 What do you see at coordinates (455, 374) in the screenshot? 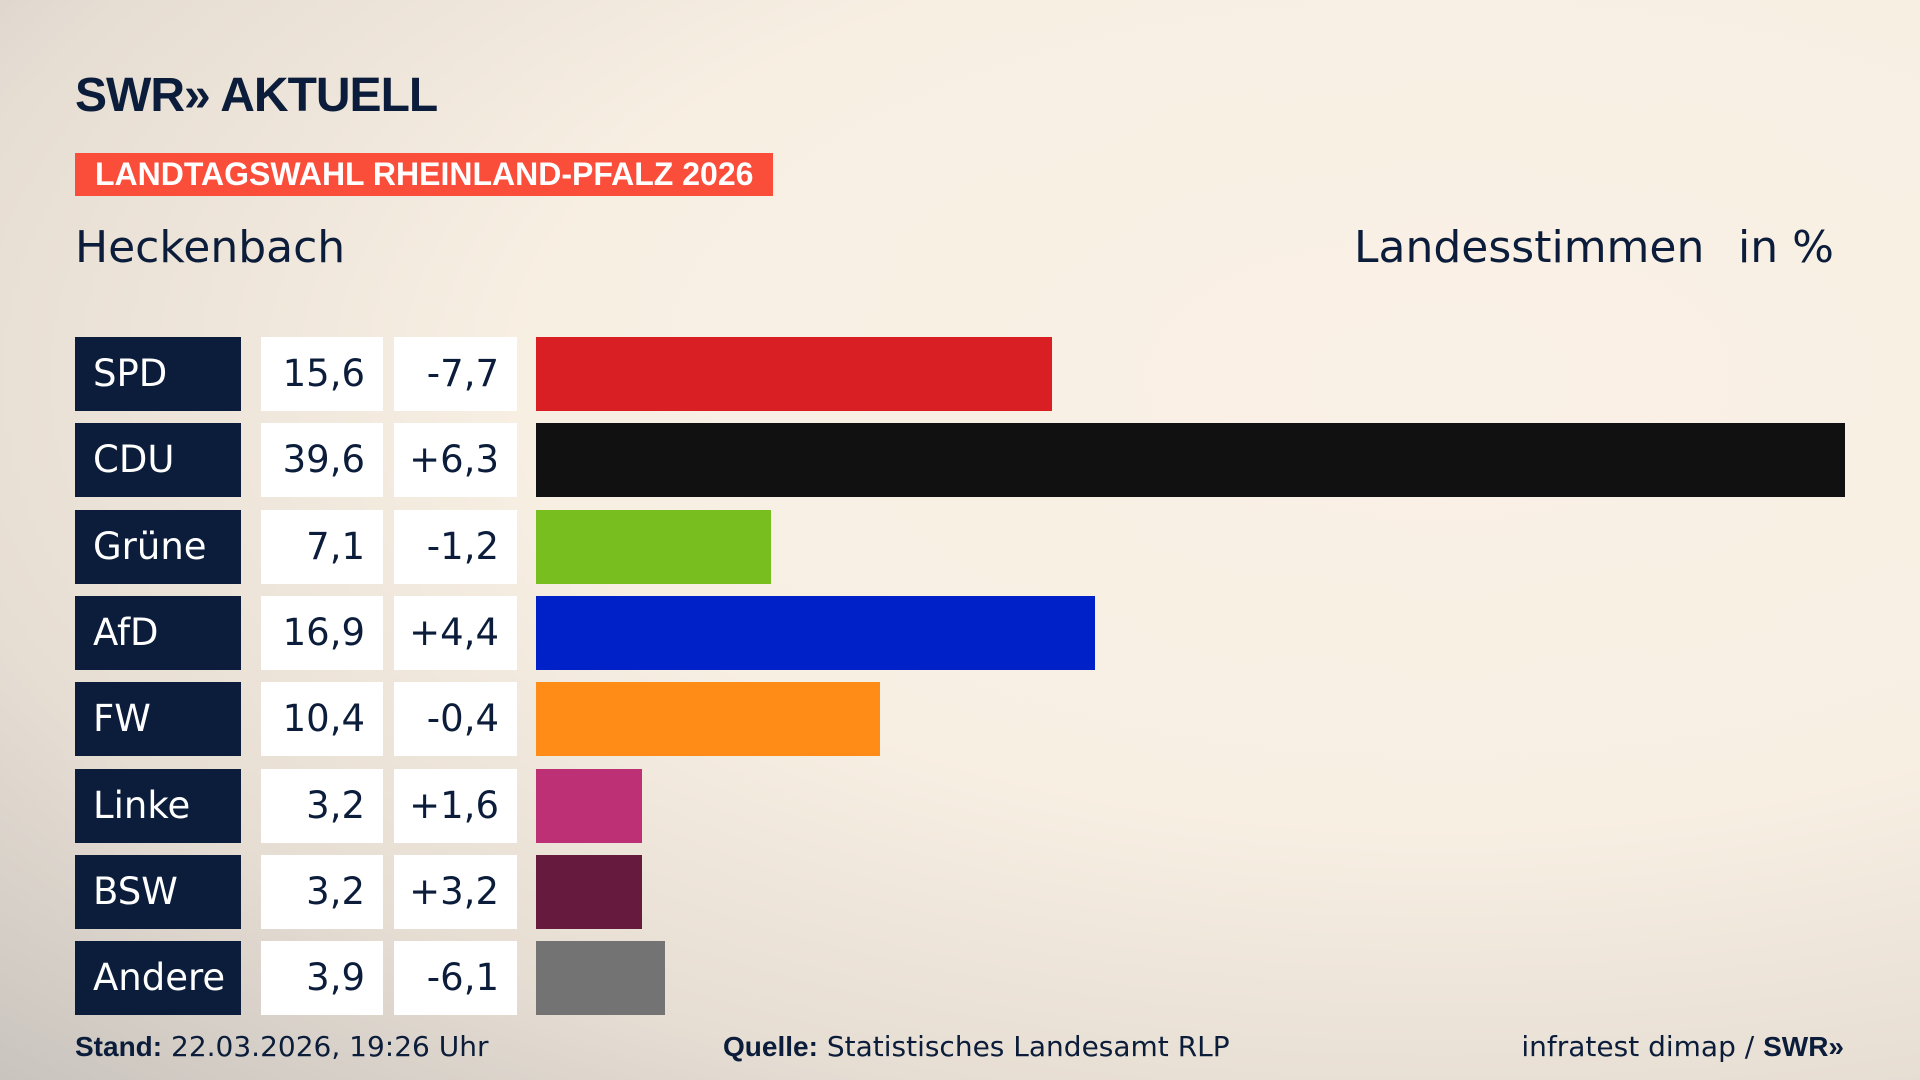
I see `diff-label: -7,7` at bounding box center [455, 374].